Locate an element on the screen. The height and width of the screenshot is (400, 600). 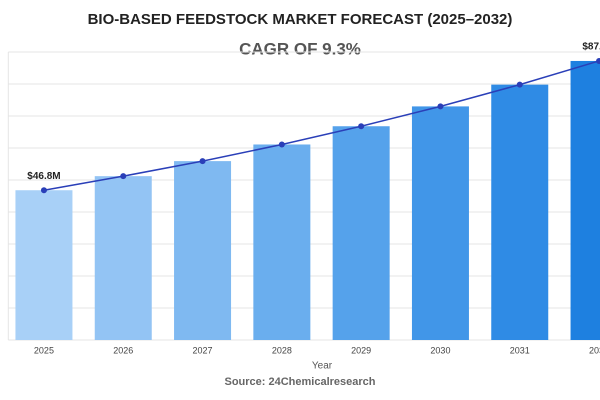
x-tick-label: 2030 is located at coordinates (440, 350).